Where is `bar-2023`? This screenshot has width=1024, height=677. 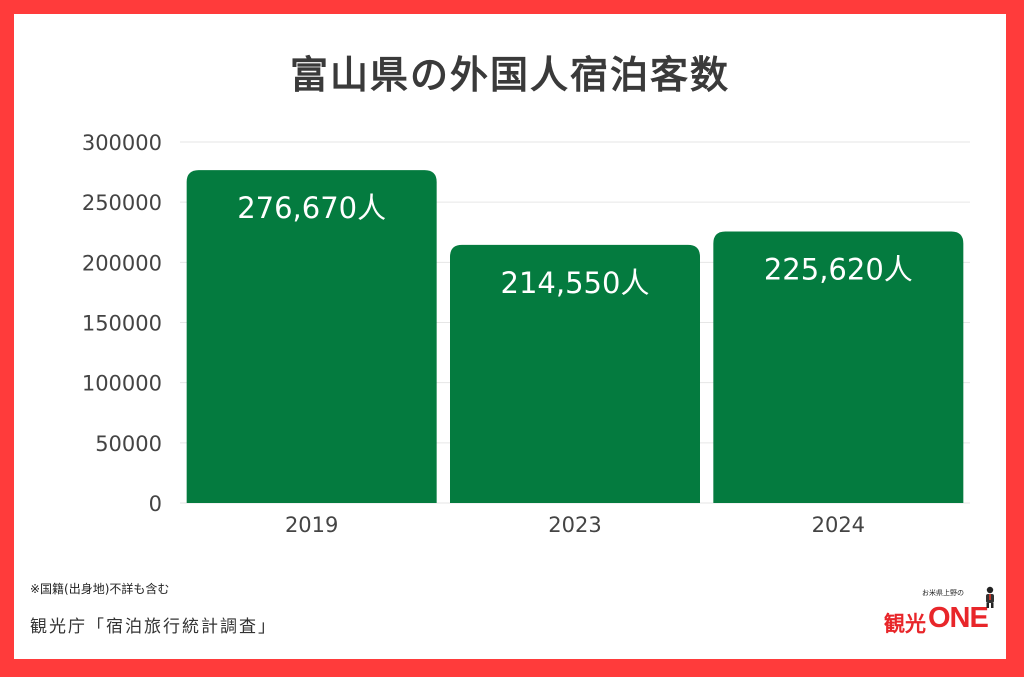 bar-2023 is located at coordinates (575, 373).